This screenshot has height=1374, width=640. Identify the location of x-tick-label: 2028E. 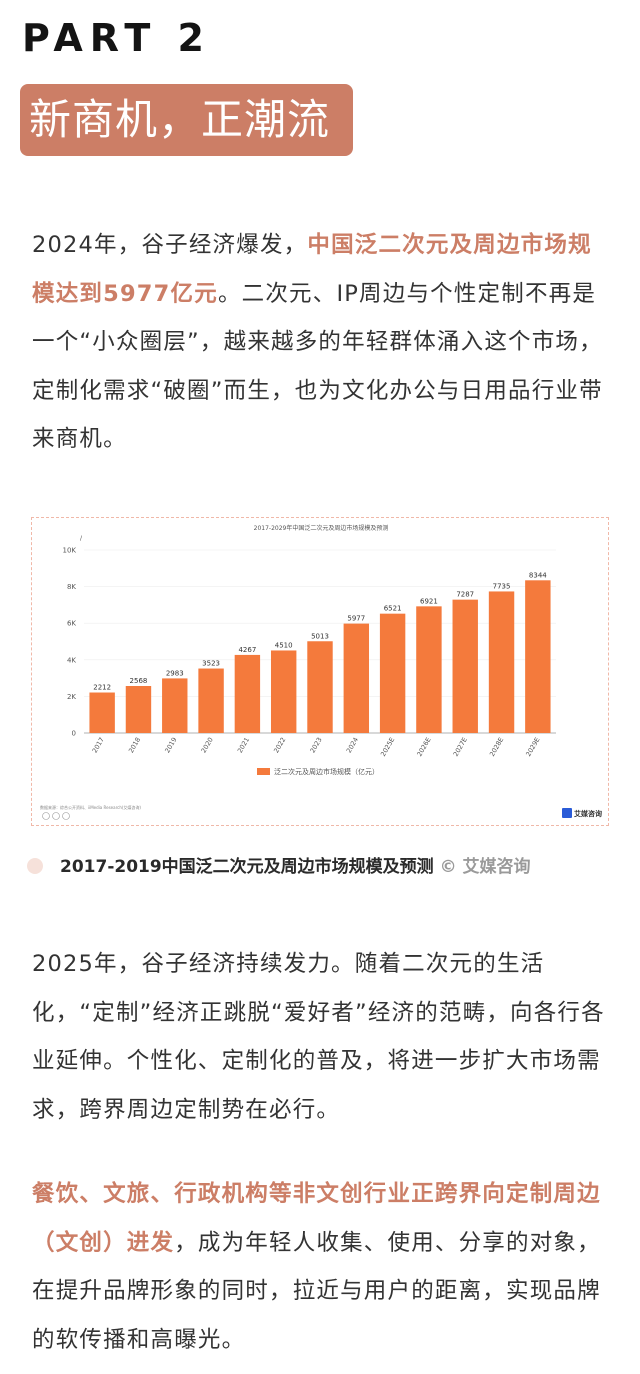
(496, 747).